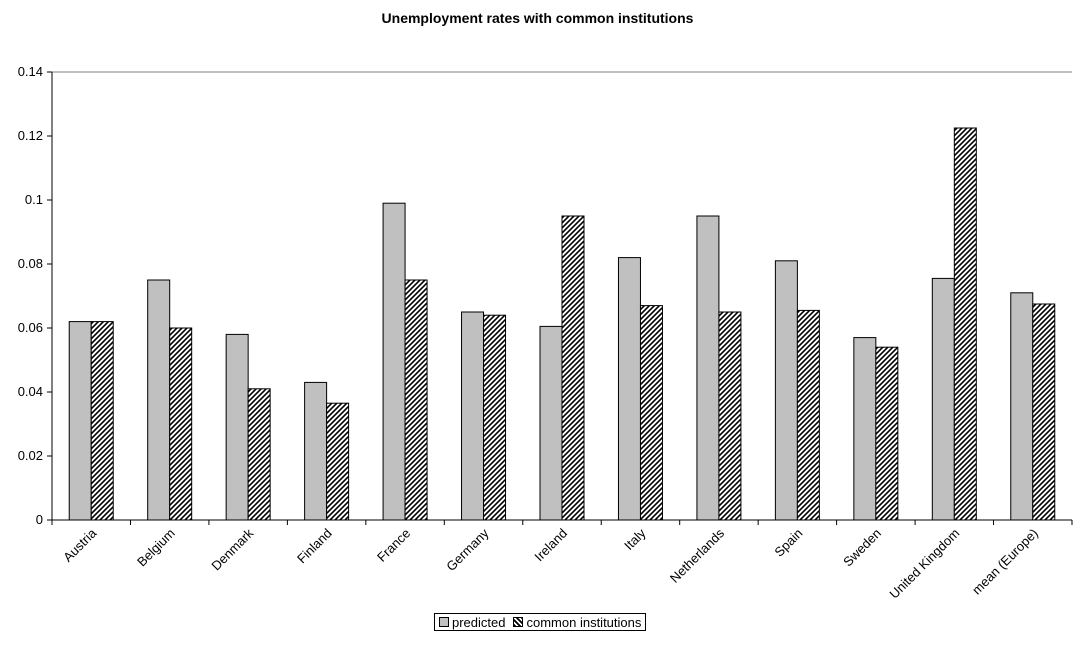 This screenshot has width=1075, height=664. I want to click on legend-label-common-institutions: common institutions, so click(584, 622).